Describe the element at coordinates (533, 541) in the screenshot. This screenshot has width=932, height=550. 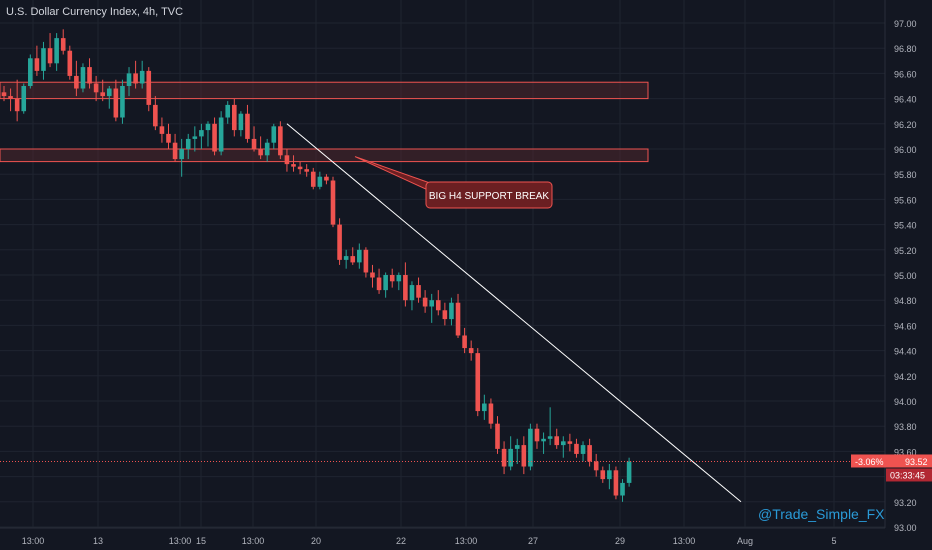
I see `x-tick-label: 27` at that location.